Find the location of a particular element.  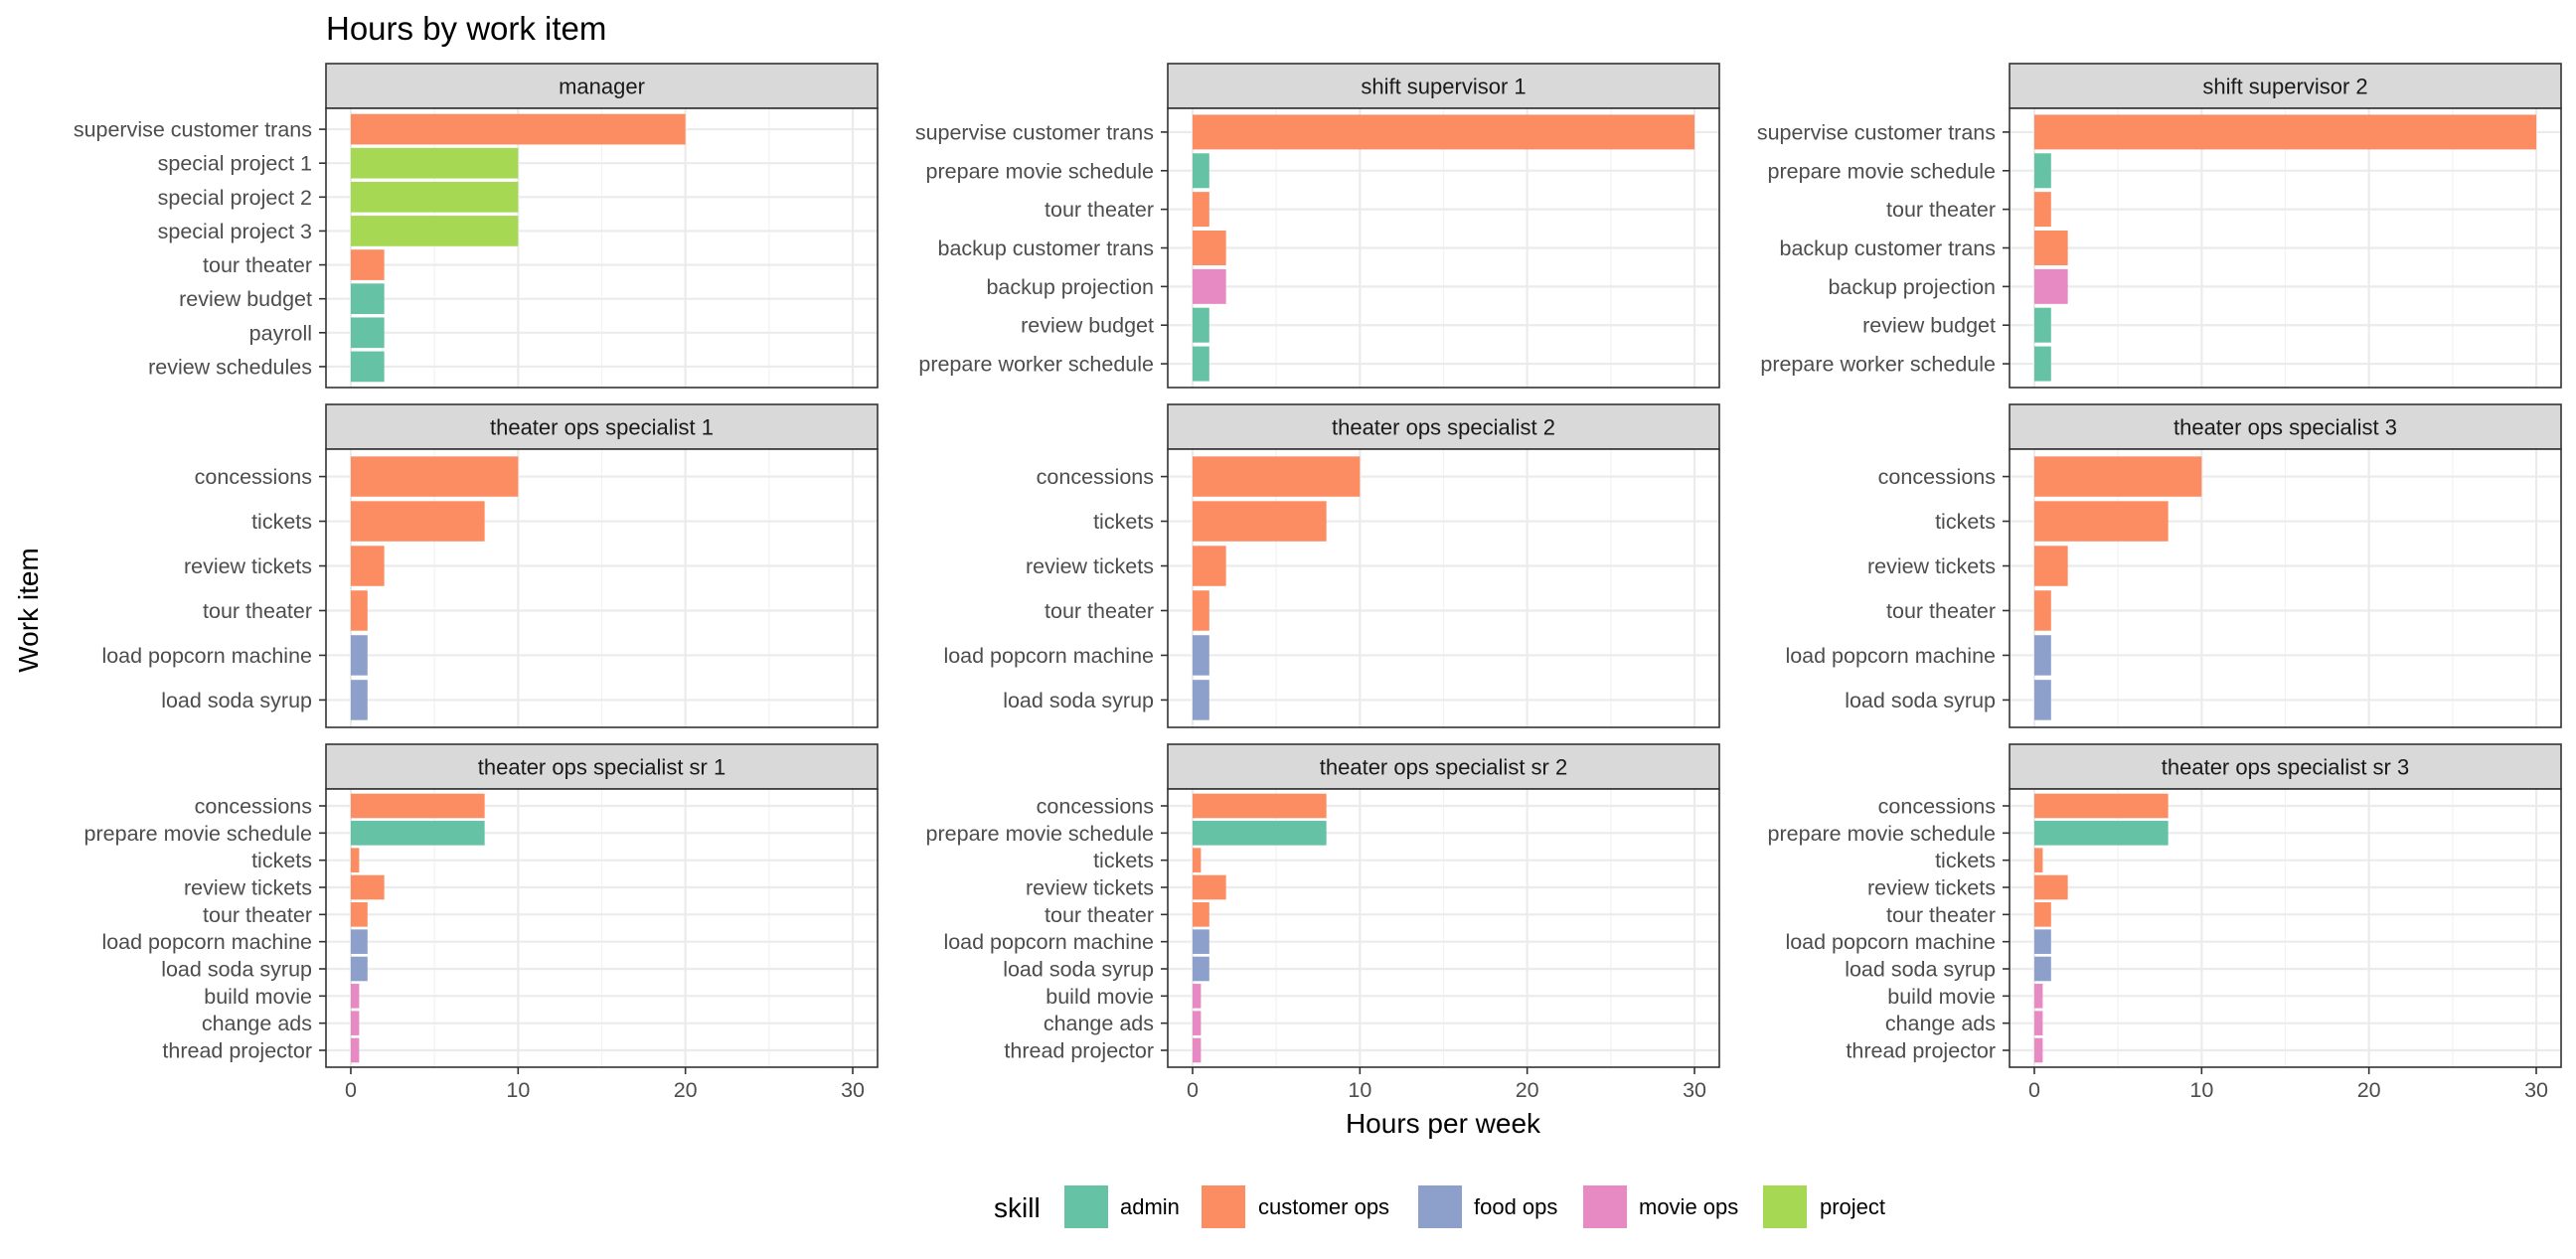

x-tick-label: 10 is located at coordinates (518, 1090).